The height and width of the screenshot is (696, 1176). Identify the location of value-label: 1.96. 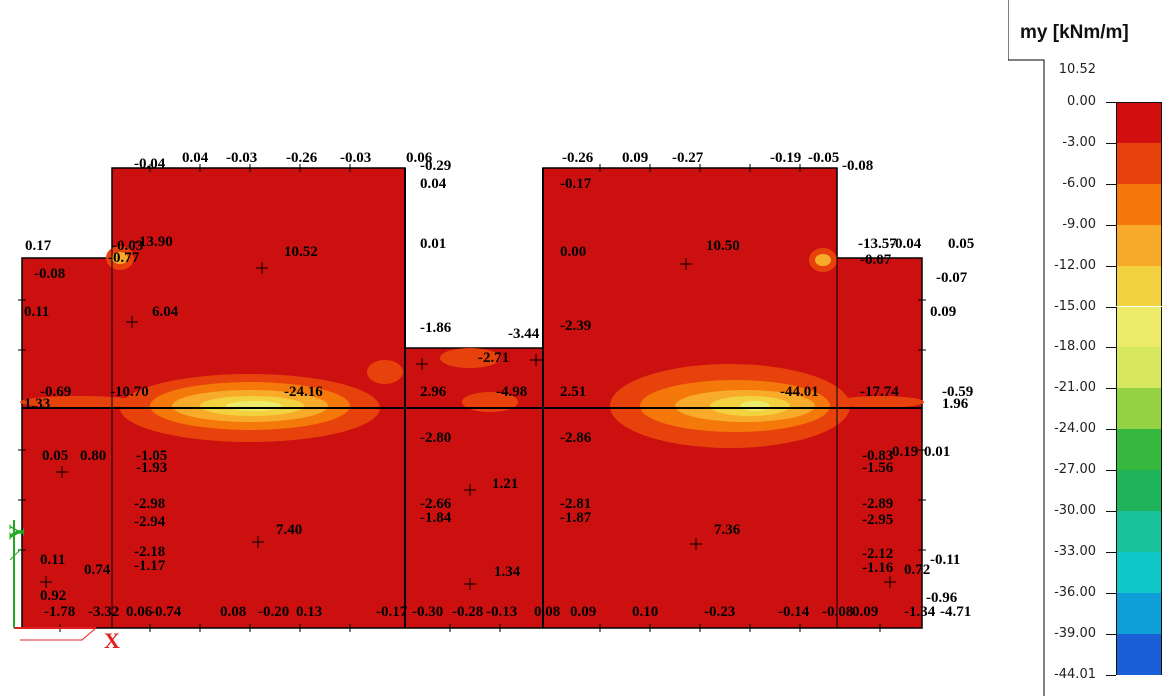
(955, 404).